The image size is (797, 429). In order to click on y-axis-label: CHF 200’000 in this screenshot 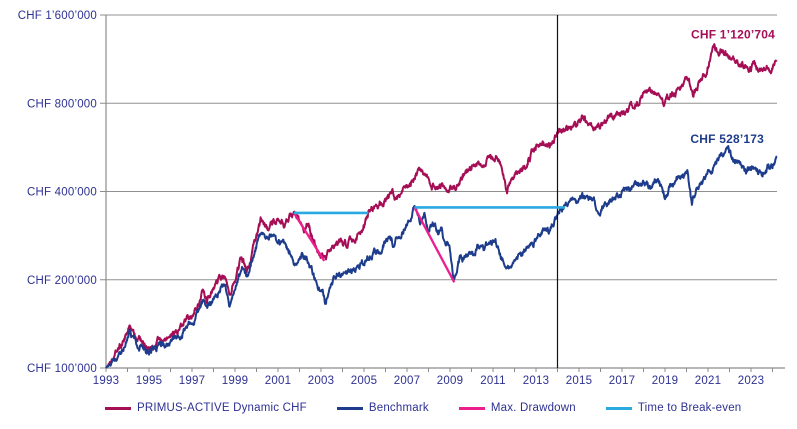, I will do `click(62, 281)`.